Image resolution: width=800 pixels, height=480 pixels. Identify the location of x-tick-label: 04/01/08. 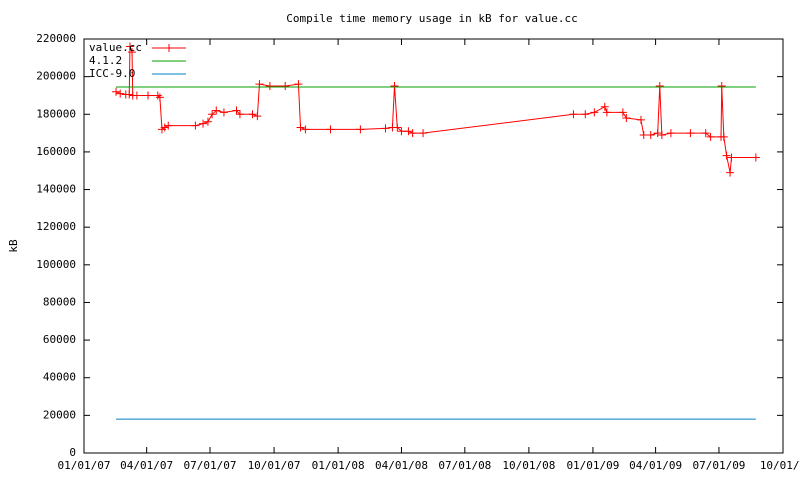
(401, 465).